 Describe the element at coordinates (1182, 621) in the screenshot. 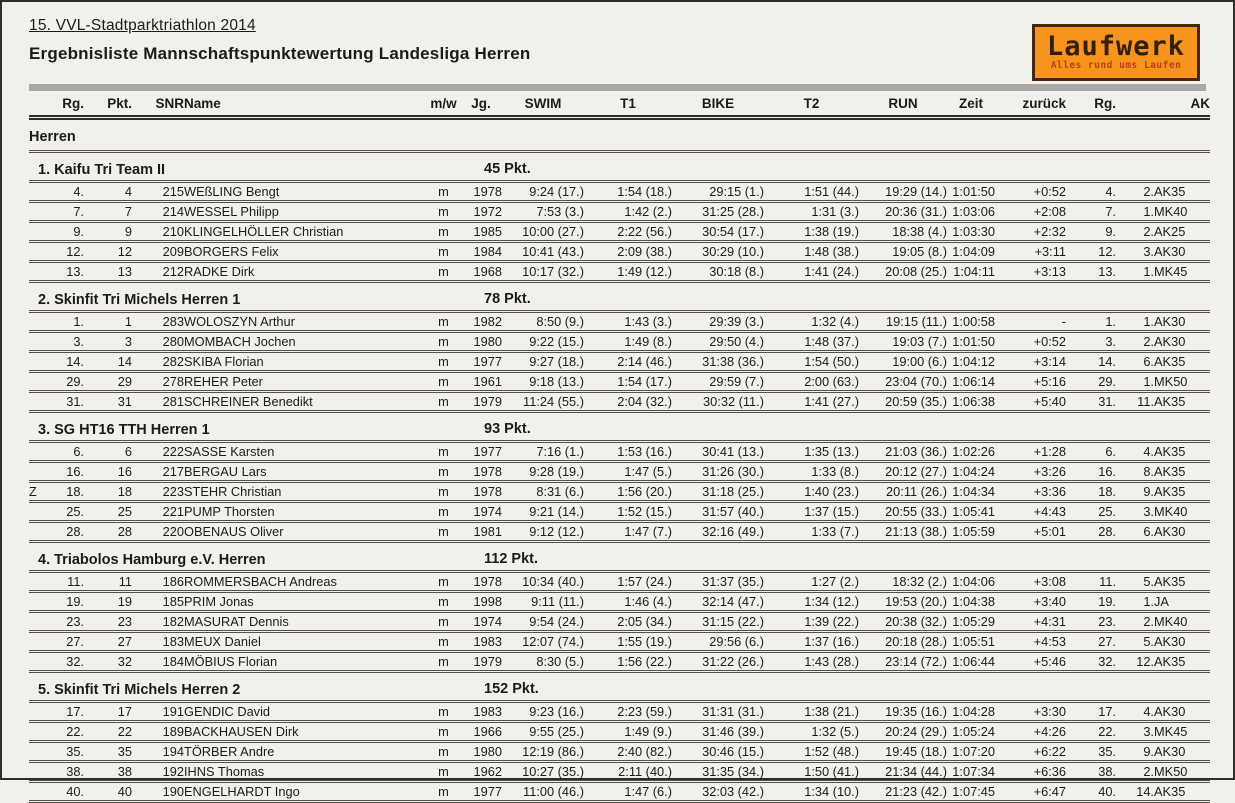

I see `cell-ak: MK40` at that location.